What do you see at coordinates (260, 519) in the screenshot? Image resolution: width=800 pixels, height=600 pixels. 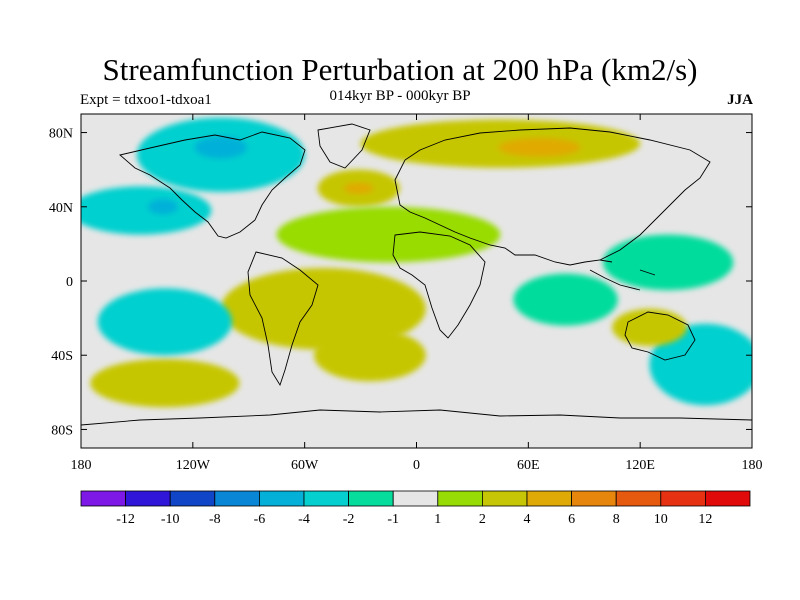 I see `colorbar-label-3: -6` at bounding box center [260, 519].